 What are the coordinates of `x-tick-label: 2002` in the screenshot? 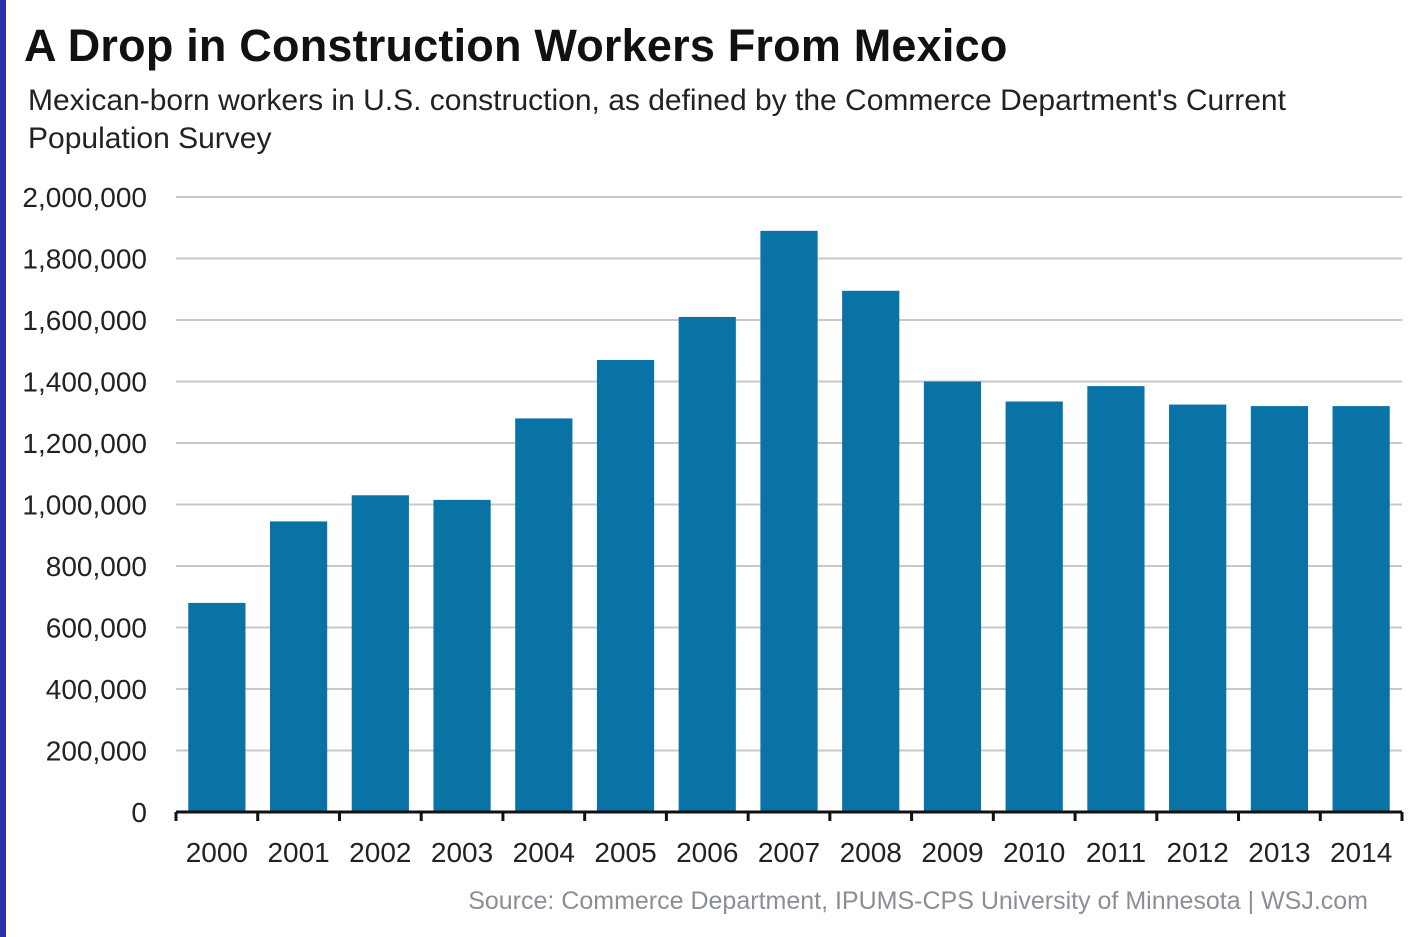 It's located at (380, 852).